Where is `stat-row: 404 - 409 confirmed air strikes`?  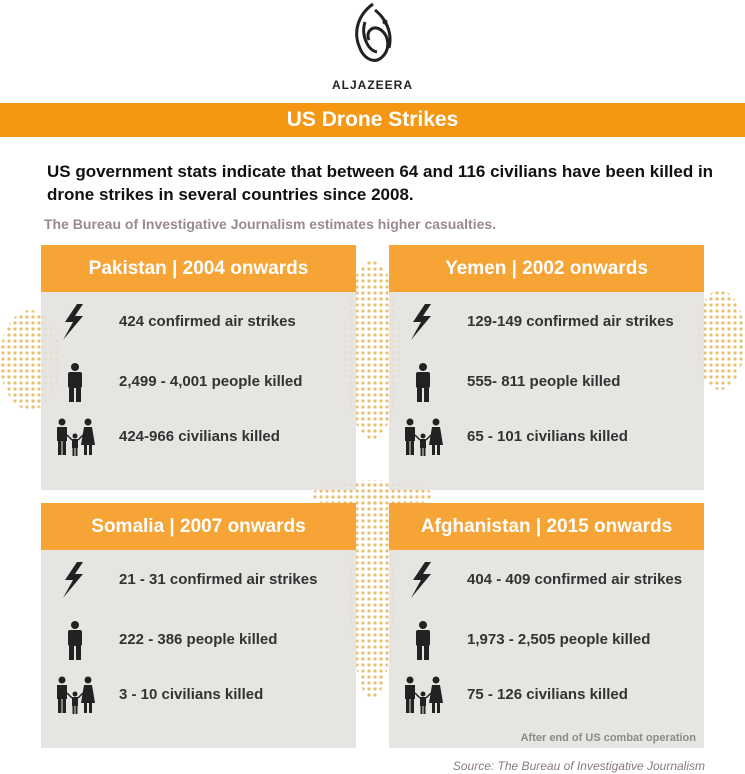 stat-row: 404 - 409 confirmed air strikes is located at coordinates (546, 580).